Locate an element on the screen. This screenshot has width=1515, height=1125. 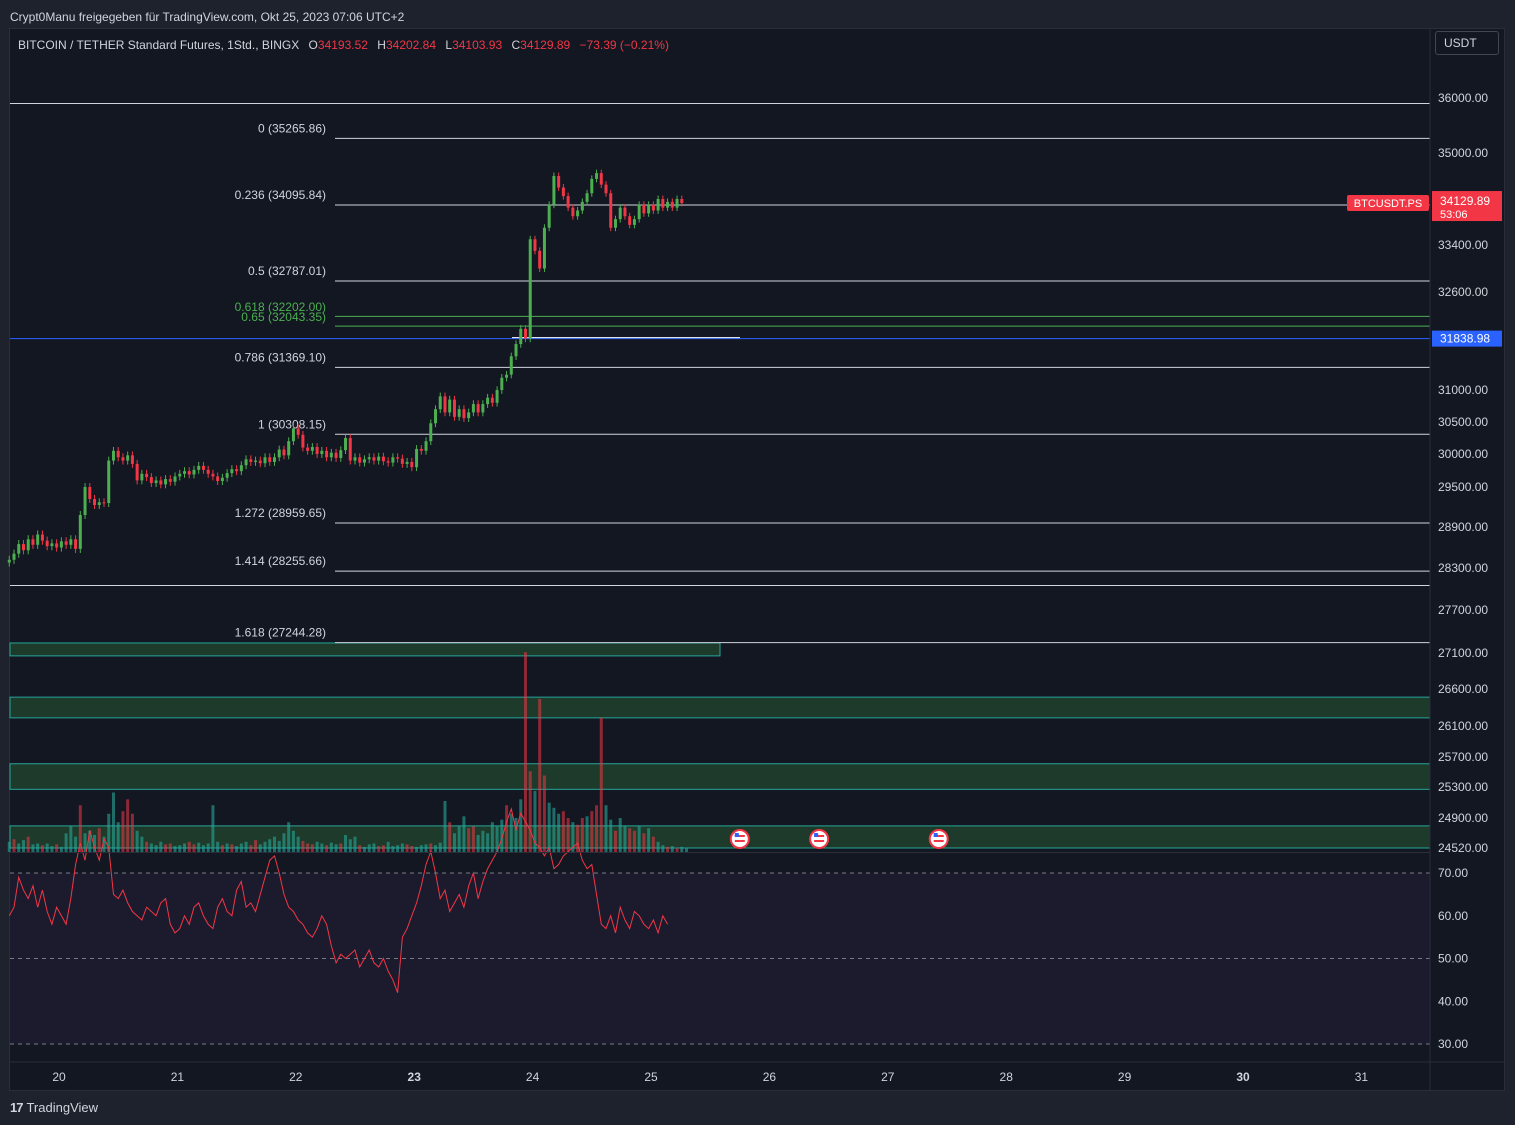
currency-button: USDT is located at coordinates (1467, 43).